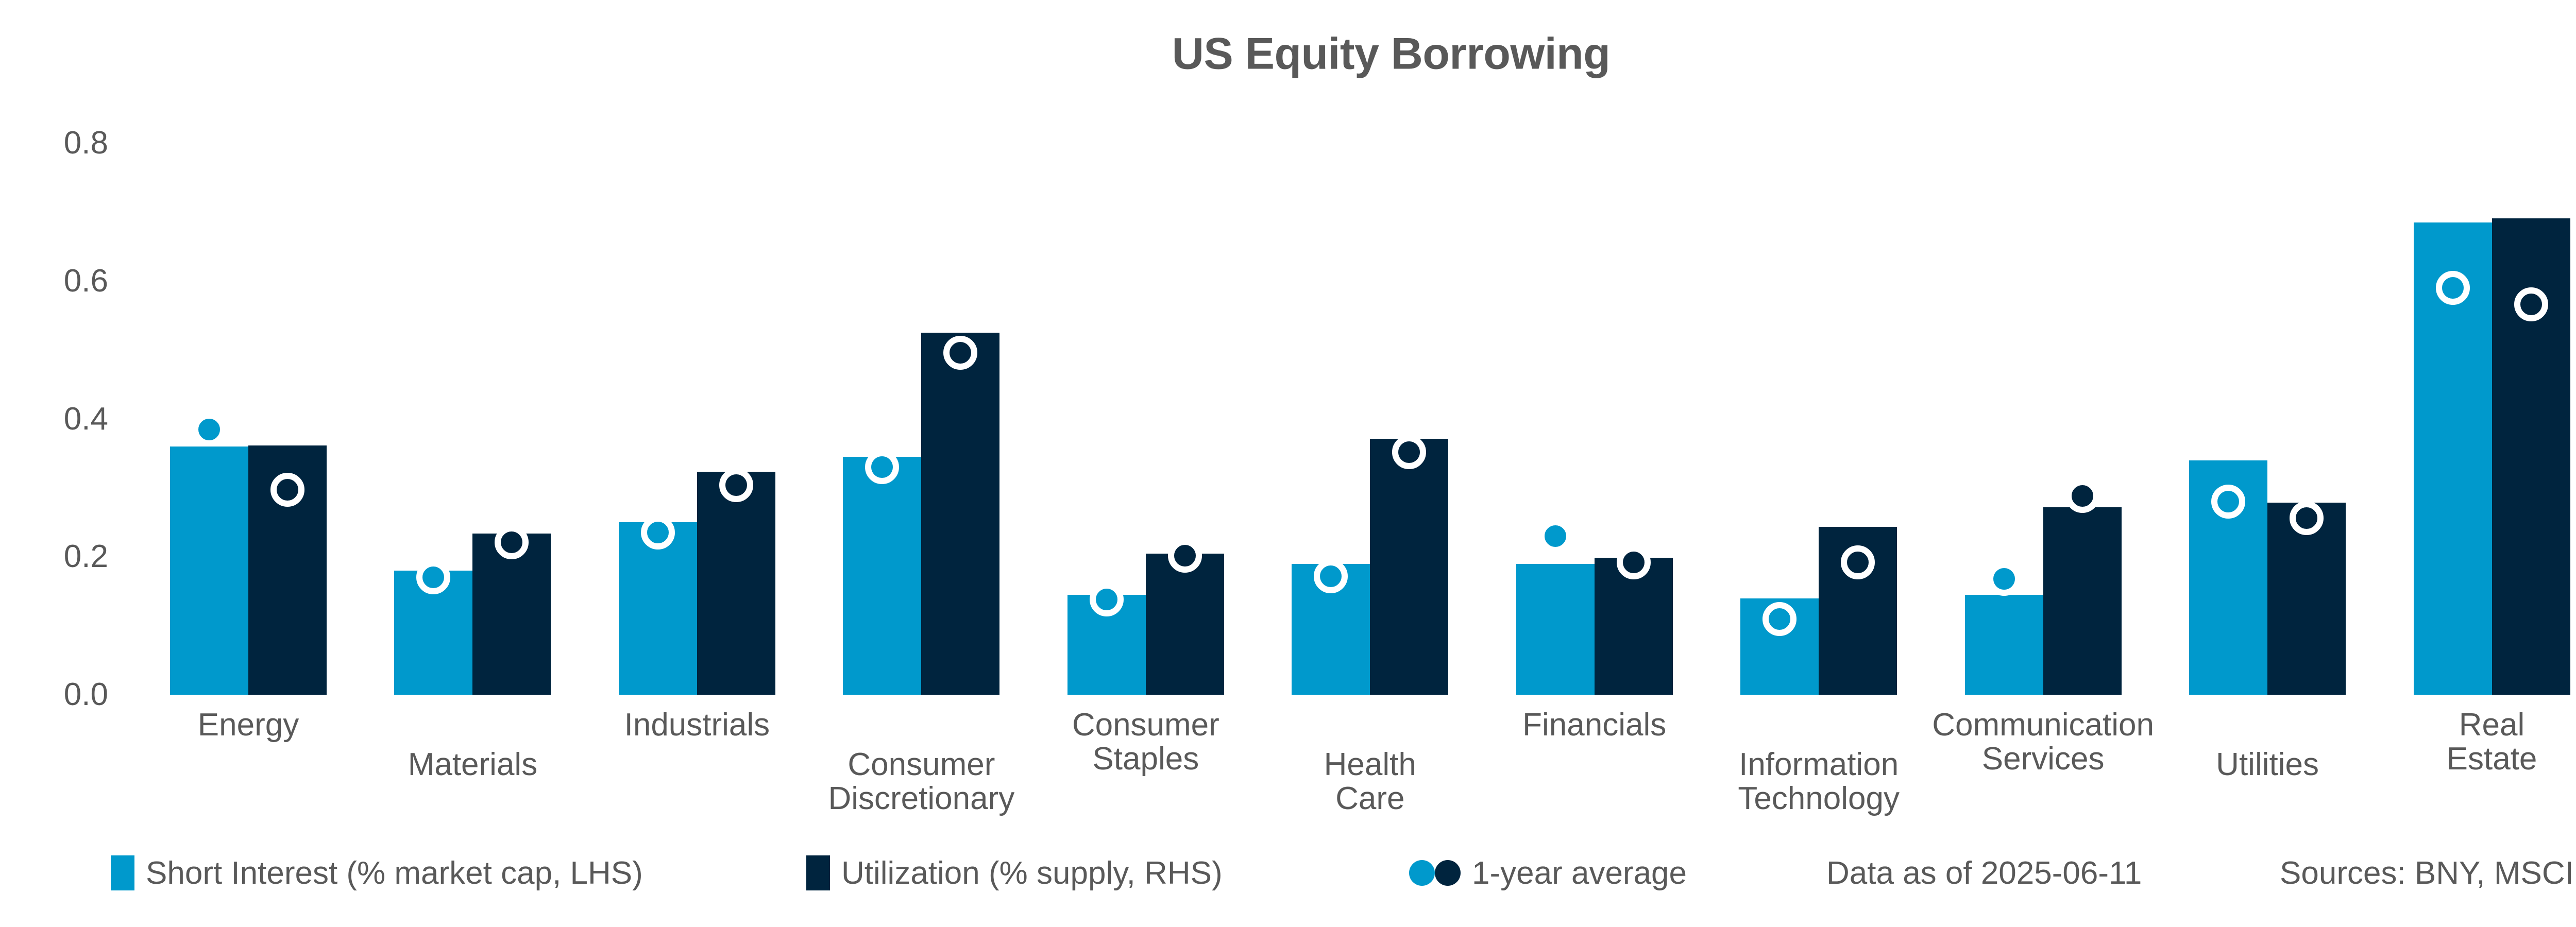 The image size is (2576, 927). Describe the element at coordinates (1370, 764) in the screenshot. I see `x-axis-label-line: Health` at that location.